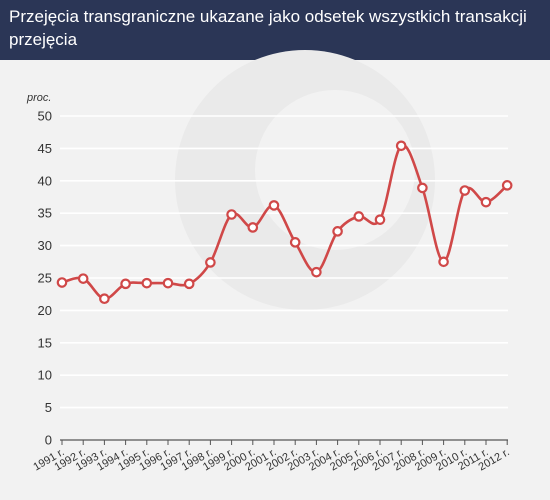 Image resolution: width=550 pixels, height=500 pixels. Describe the element at coordinates (45, 245) in the screenshot. I see `y-tick-label: 30` at that location.